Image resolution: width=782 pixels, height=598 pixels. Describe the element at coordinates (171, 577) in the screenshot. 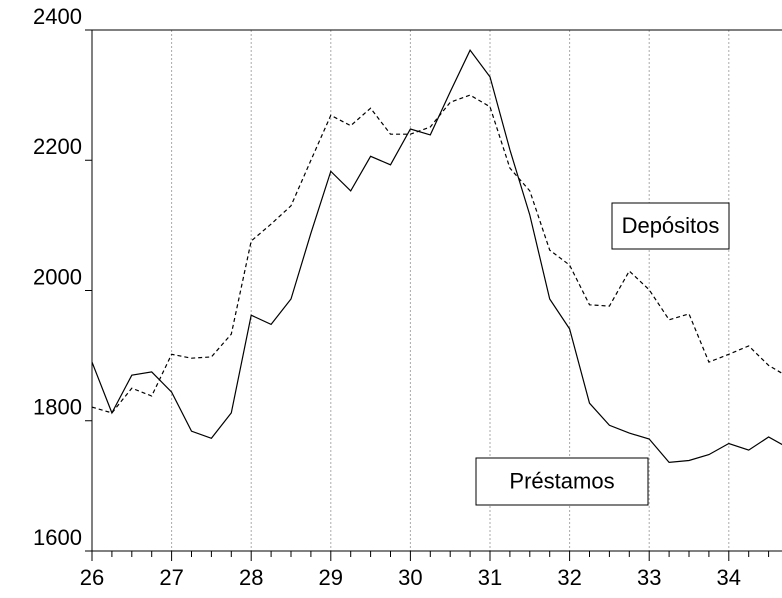

I see `x-tick-label: 27` at that location.